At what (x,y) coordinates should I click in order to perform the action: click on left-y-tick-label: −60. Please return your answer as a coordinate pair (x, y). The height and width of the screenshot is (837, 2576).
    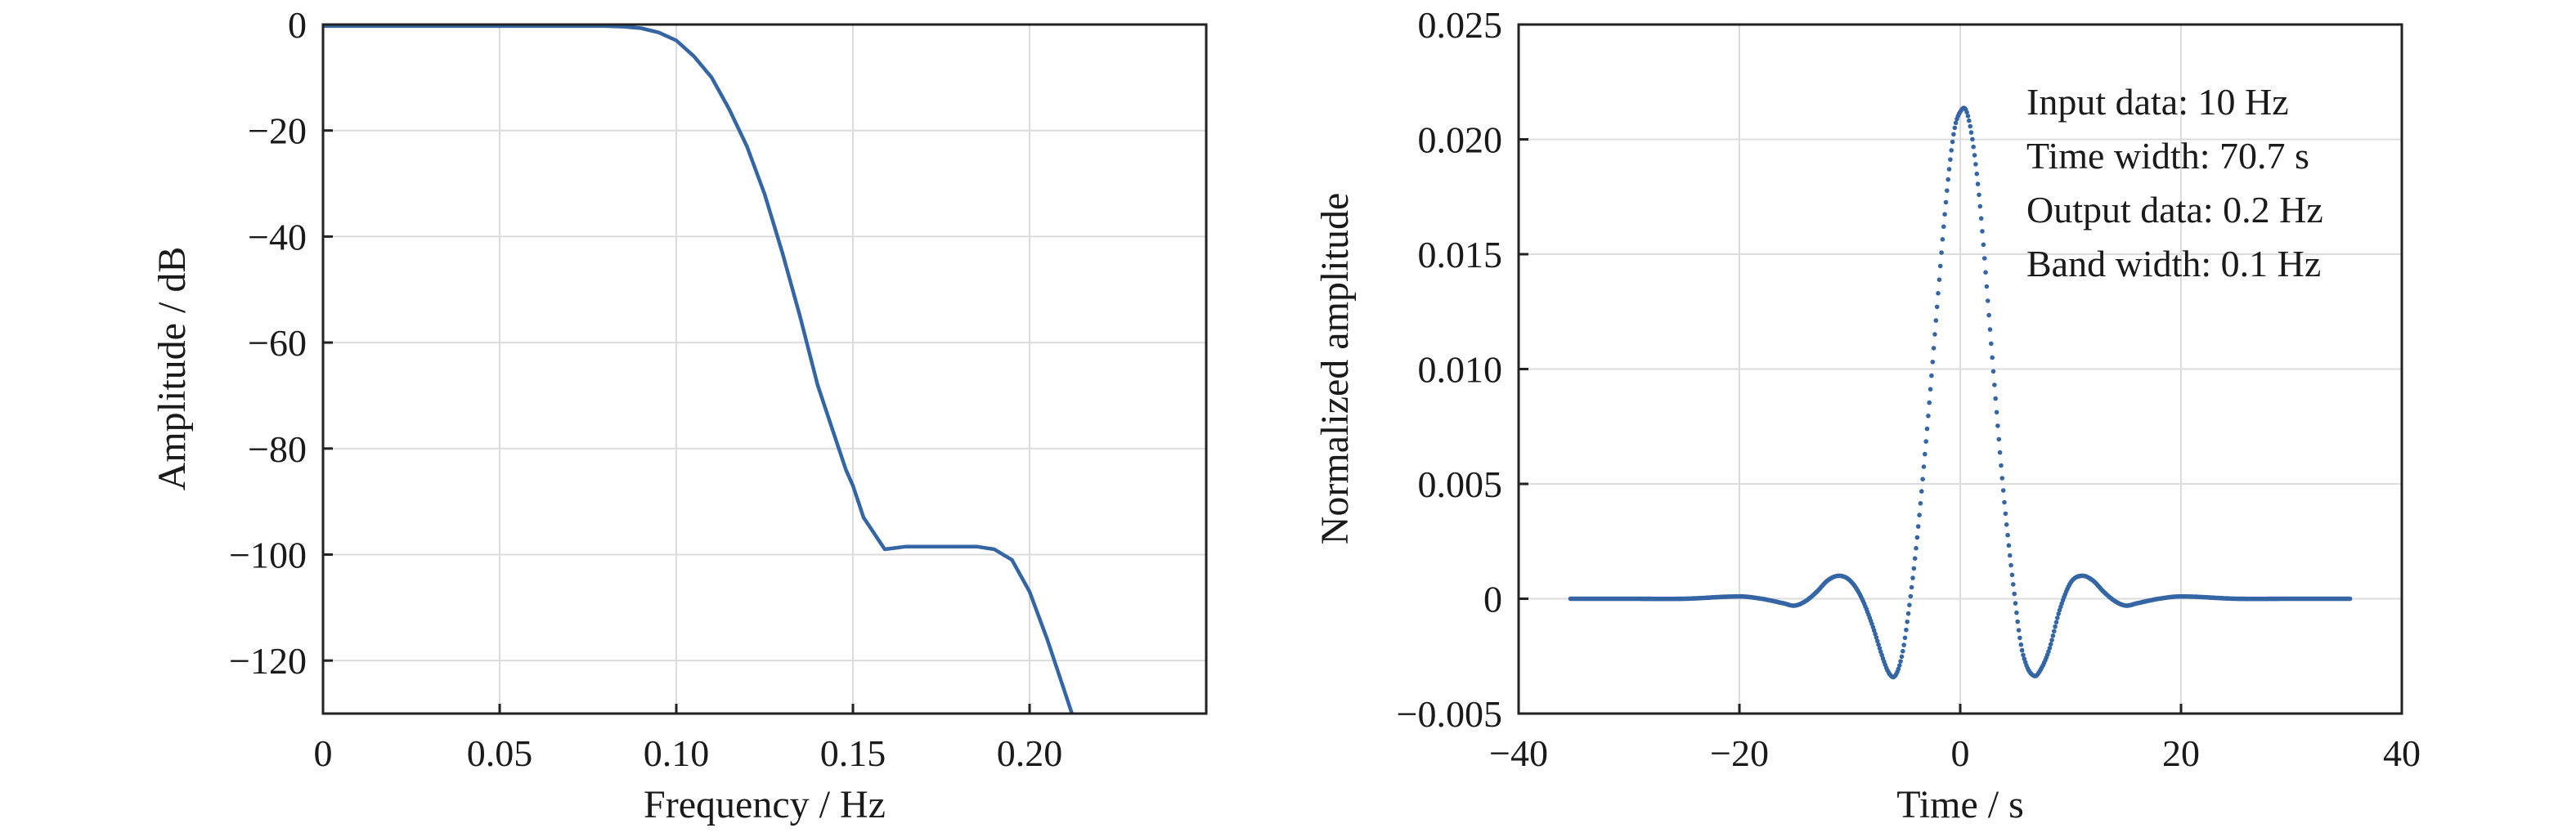
    Looking at the image, I should click on (277, 343).